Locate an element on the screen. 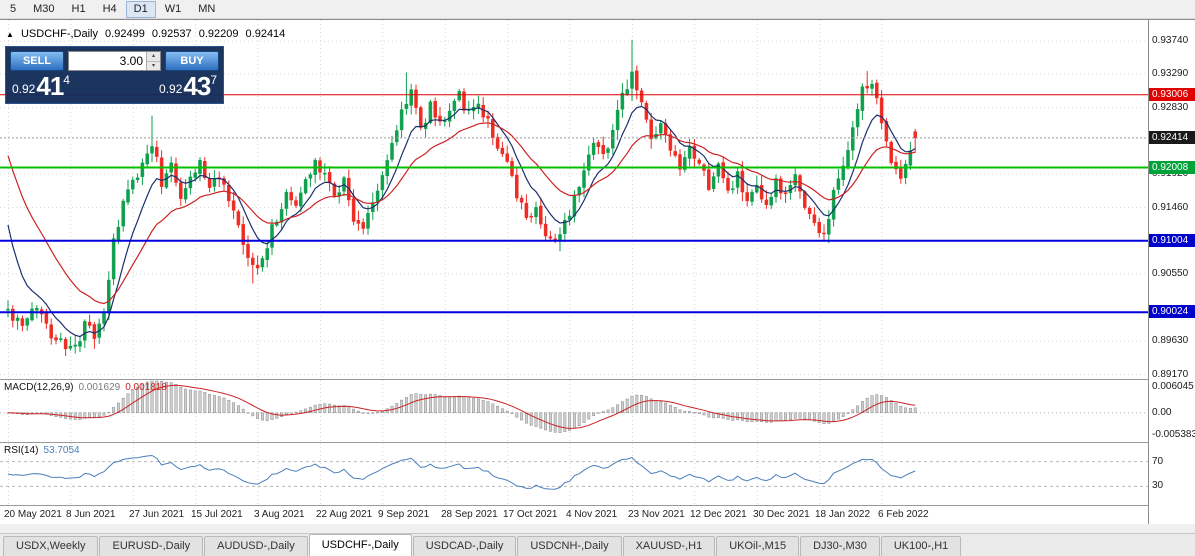 The width and height of the screenshot is (1195, 556). price-axis-label: 0.91460 is located at coordinates (1170, 207).